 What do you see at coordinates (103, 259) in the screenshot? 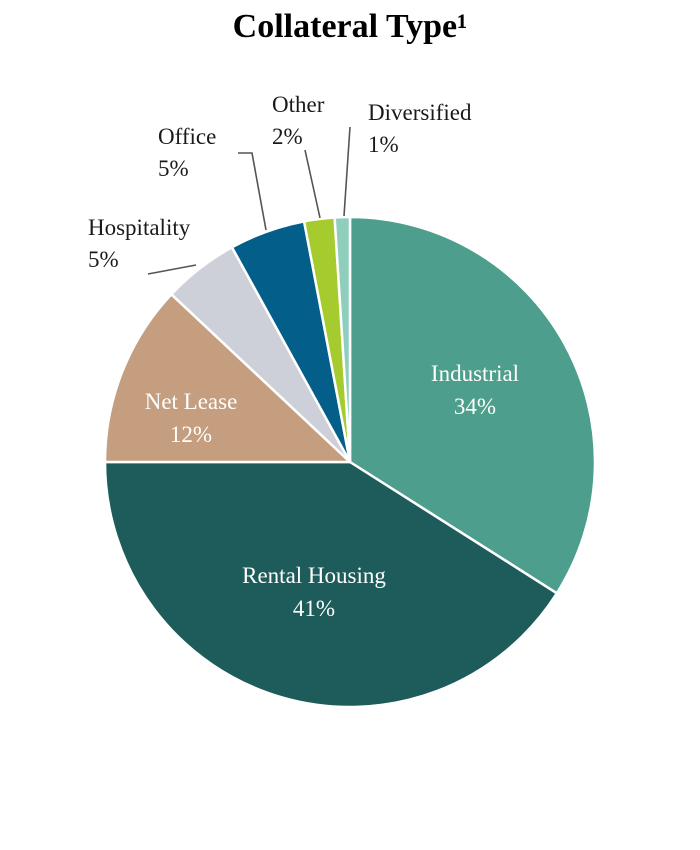
I see `slice-value-label-hospitality: 5%` at bounding box center [103, 259].